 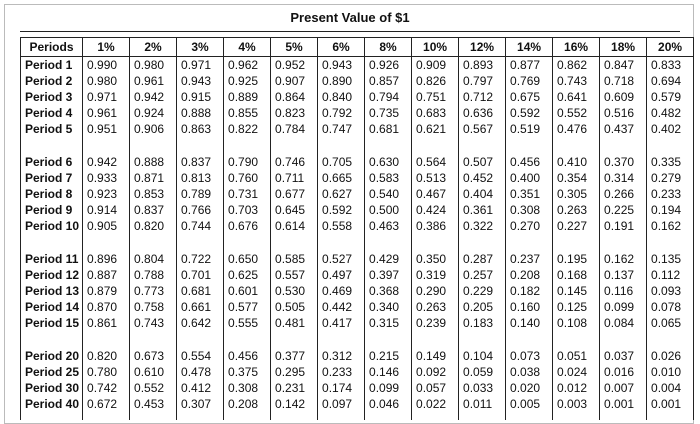 I want to click on cell: 0.257, so click(x=482, y=275).